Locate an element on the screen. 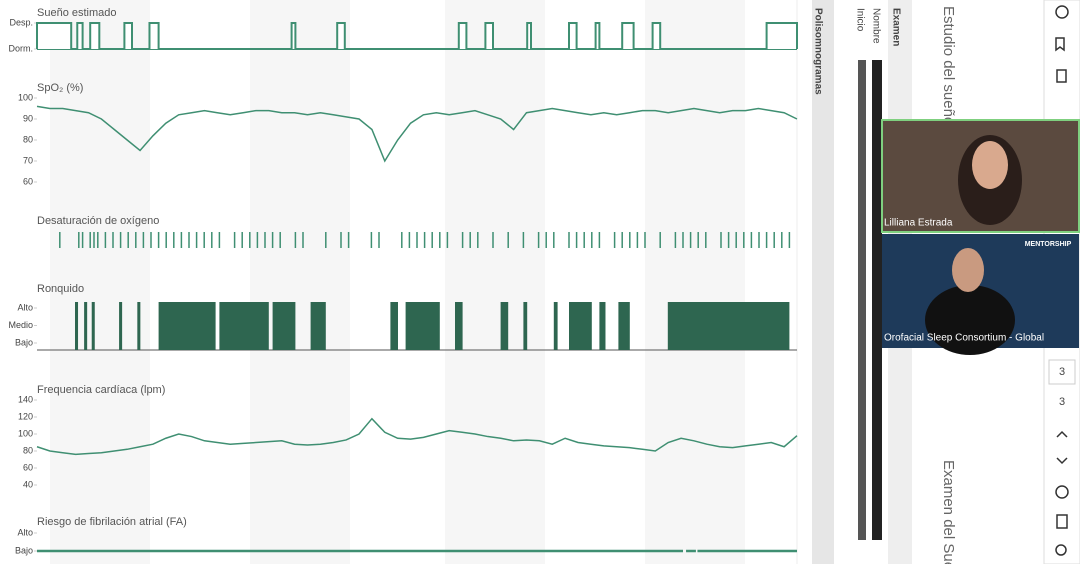  tile-name: Lilliana Estrada is located at coordinates (918, 223).